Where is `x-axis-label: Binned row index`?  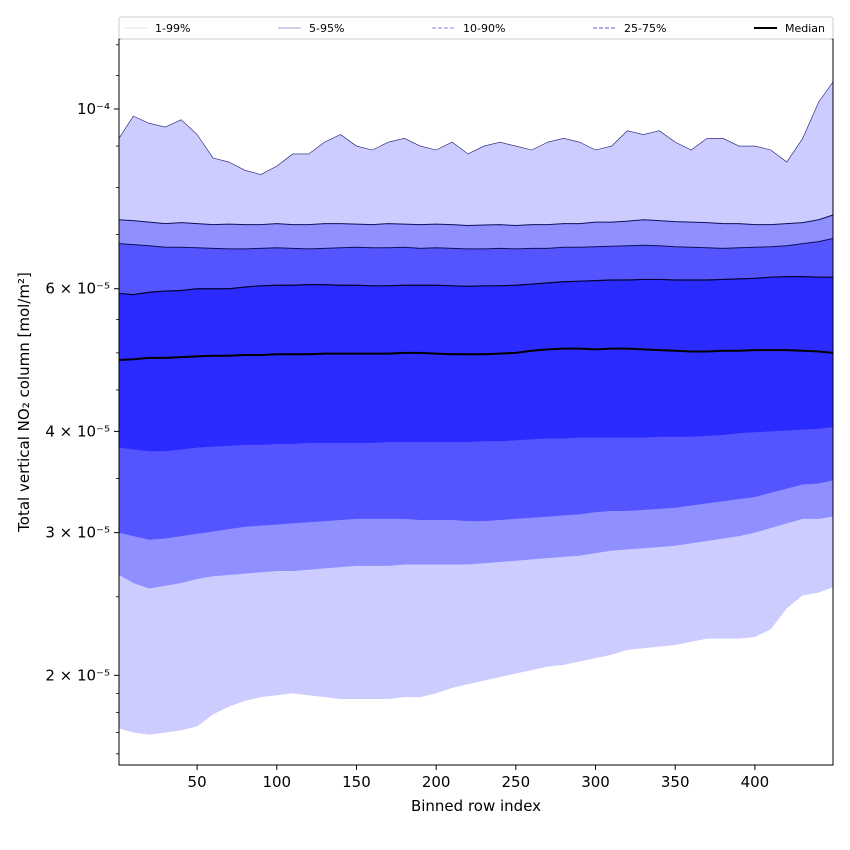
x-axis-label: Binned row index is located at coordinates (476, 806).